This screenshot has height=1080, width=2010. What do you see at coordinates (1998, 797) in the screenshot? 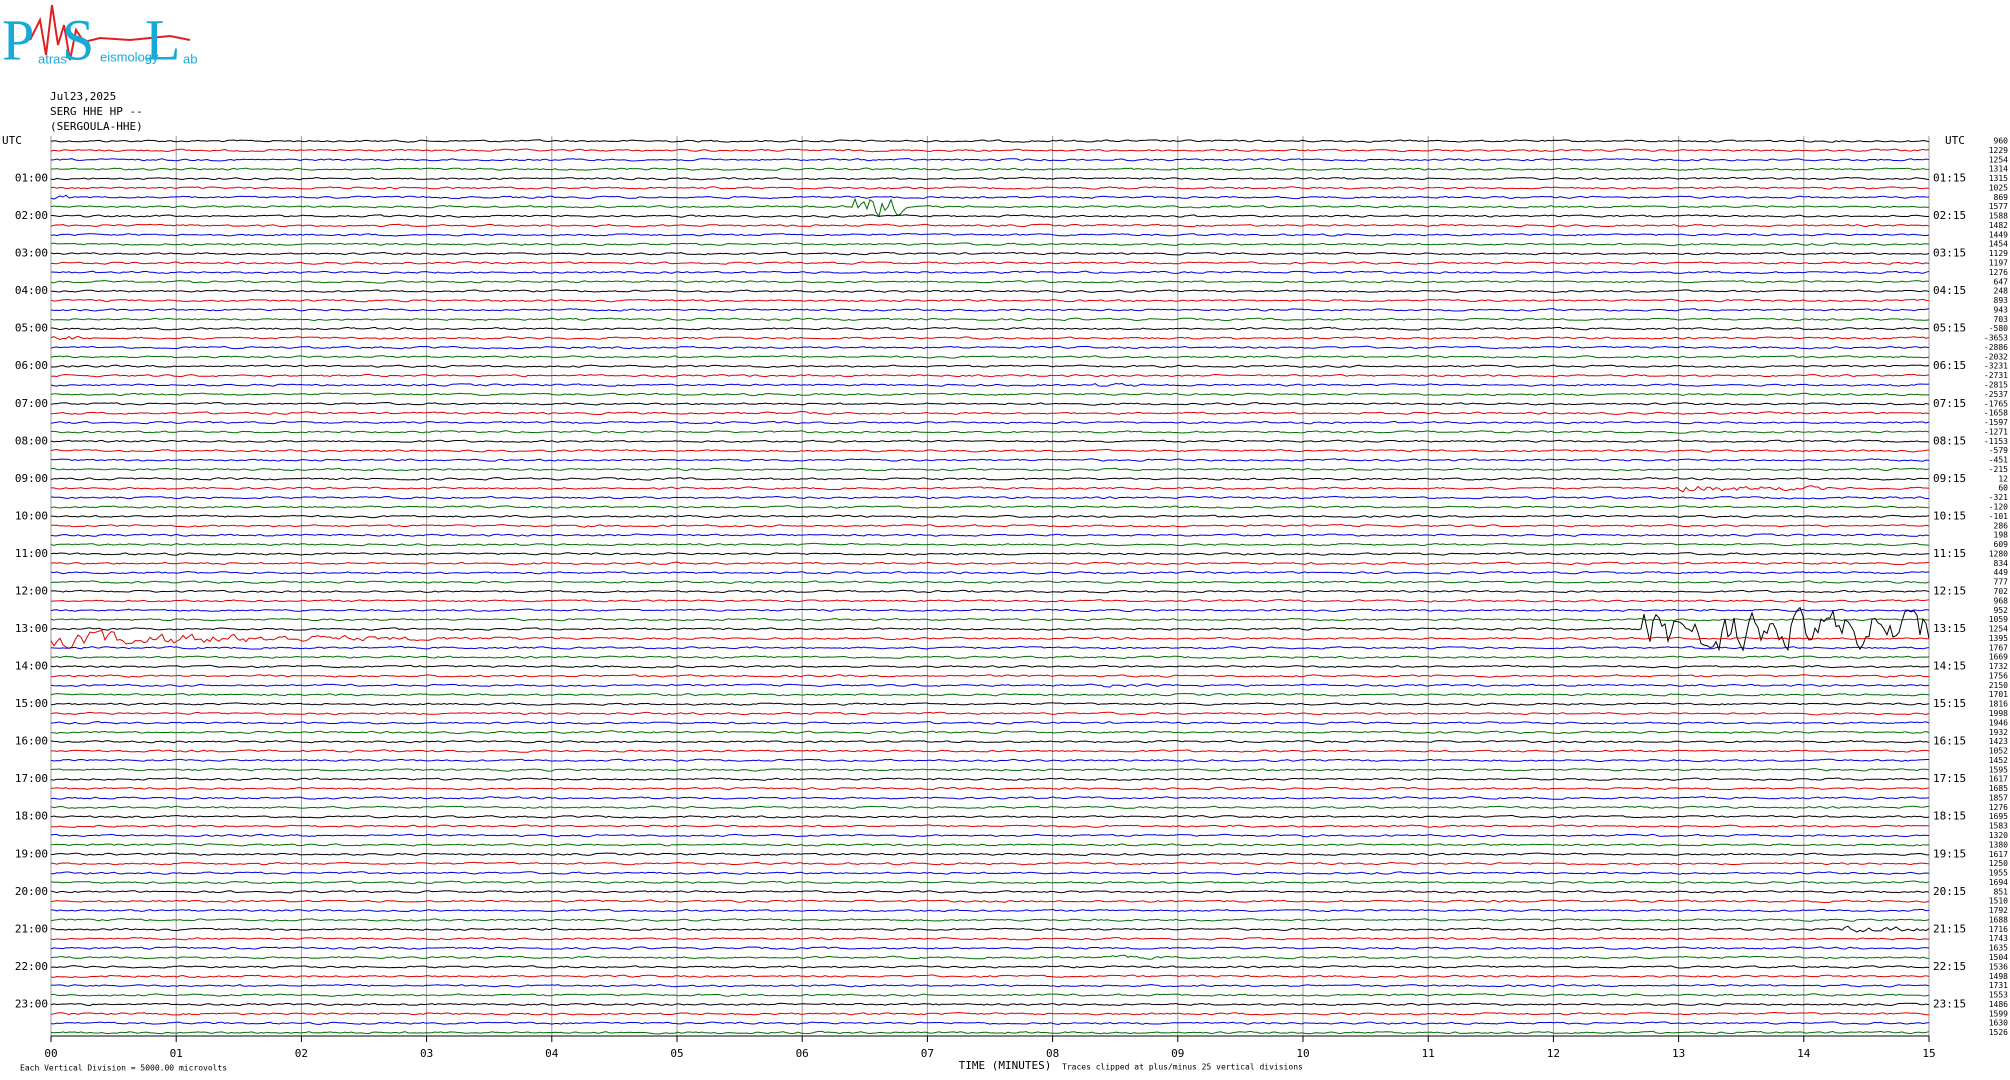
I see `trace-offset: 1857` at bounding box center [1998, 797].